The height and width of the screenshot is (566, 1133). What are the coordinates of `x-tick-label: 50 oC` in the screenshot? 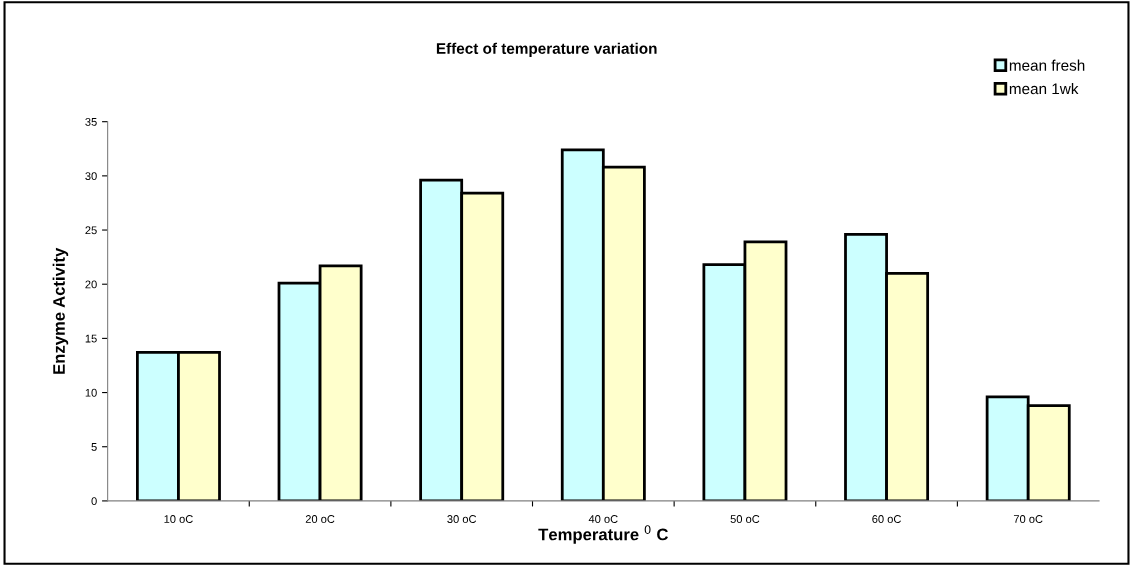 It's located at (745, 519).